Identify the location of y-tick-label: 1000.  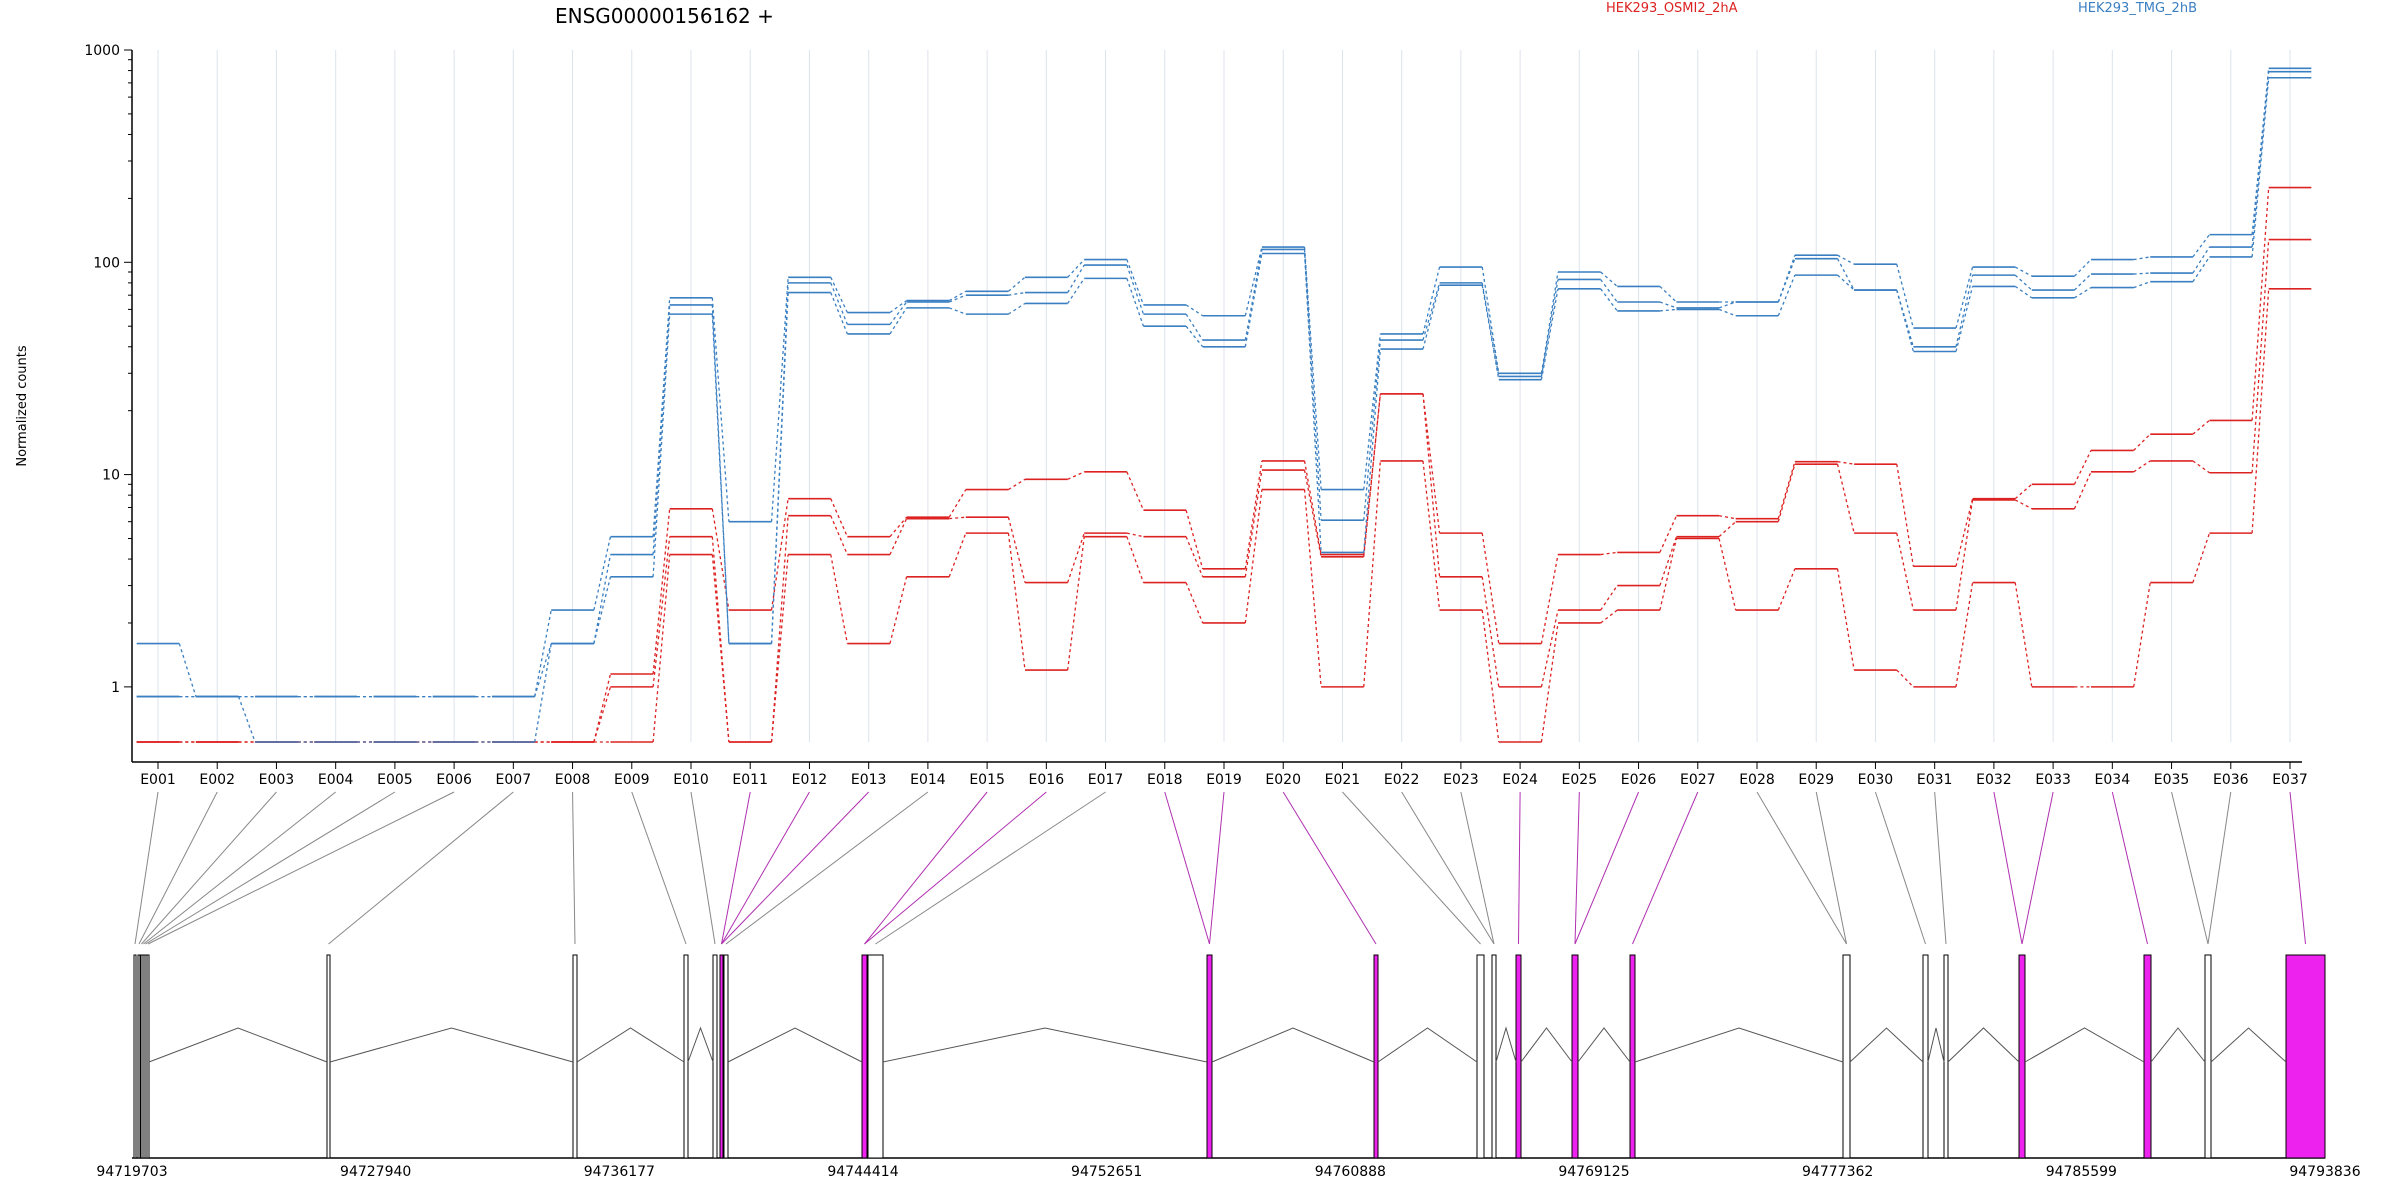
(102, 51).